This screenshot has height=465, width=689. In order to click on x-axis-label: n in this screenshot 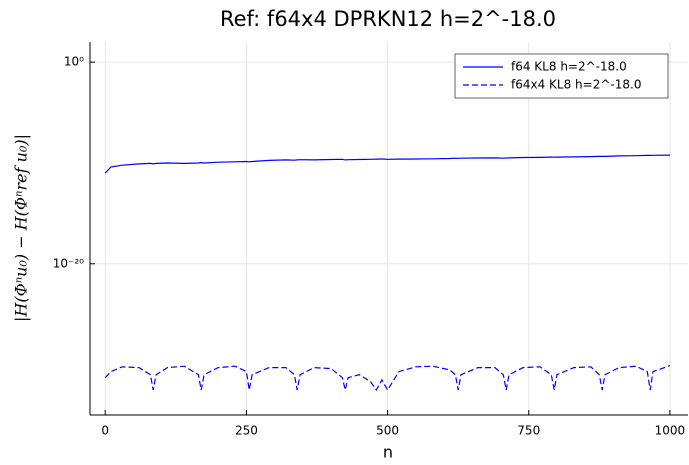, I will do `click(388, 452)`.